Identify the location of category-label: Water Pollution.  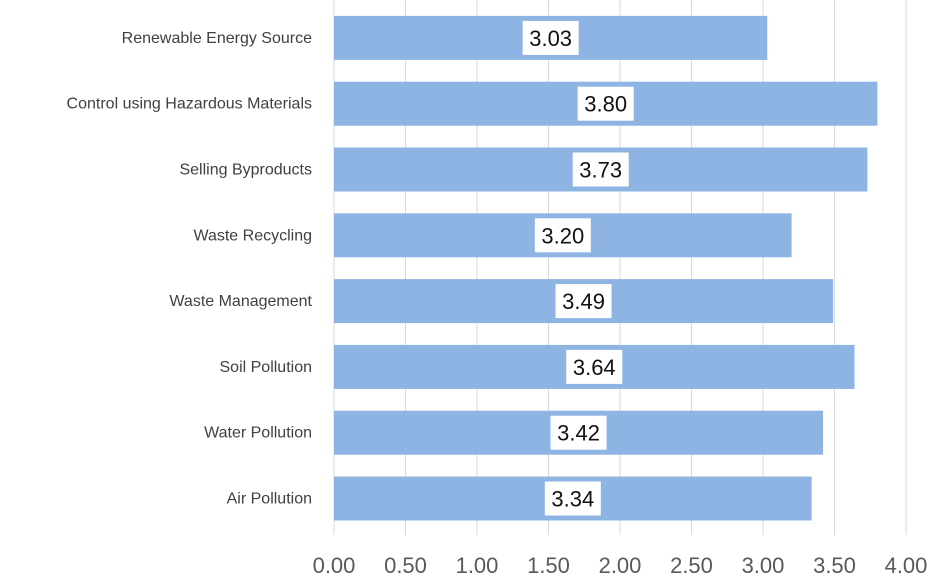
(258, 433).